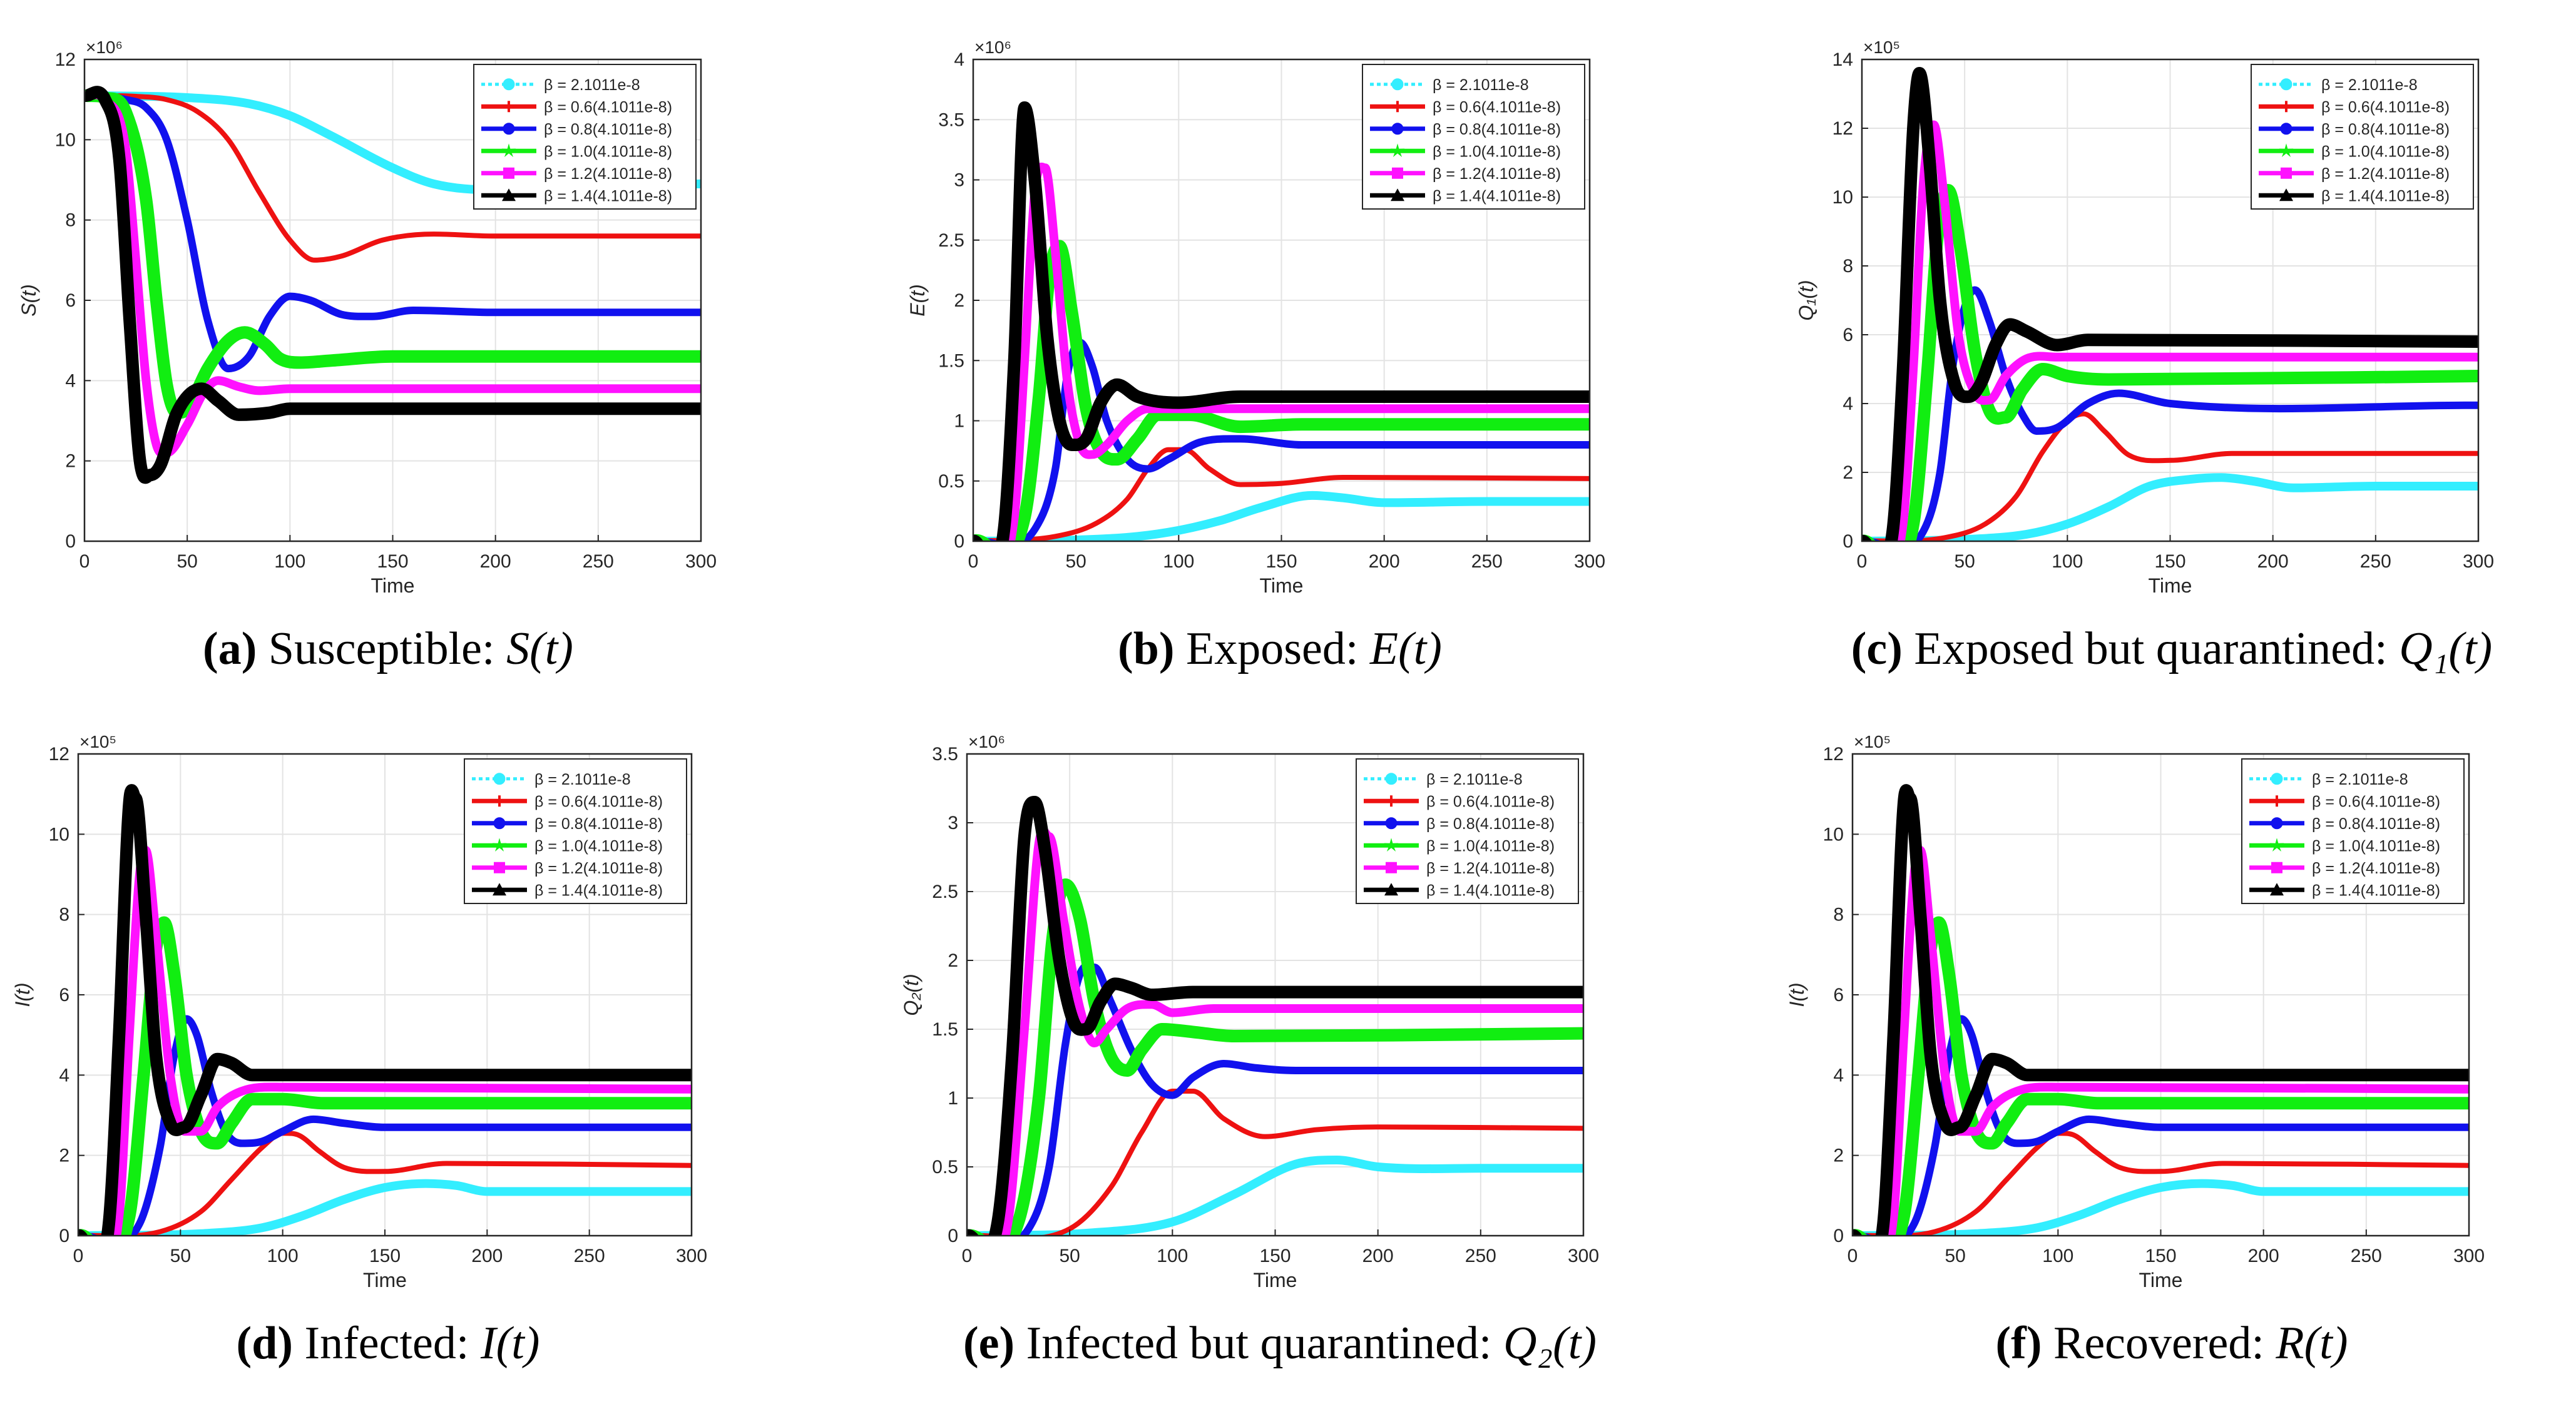 The image size is (2576, 1409). What do you see at coordinates (2158, 1343) in the screenshot?
I see `panel-caption-text: Recovered:` at bounding box center [2158, 1343].